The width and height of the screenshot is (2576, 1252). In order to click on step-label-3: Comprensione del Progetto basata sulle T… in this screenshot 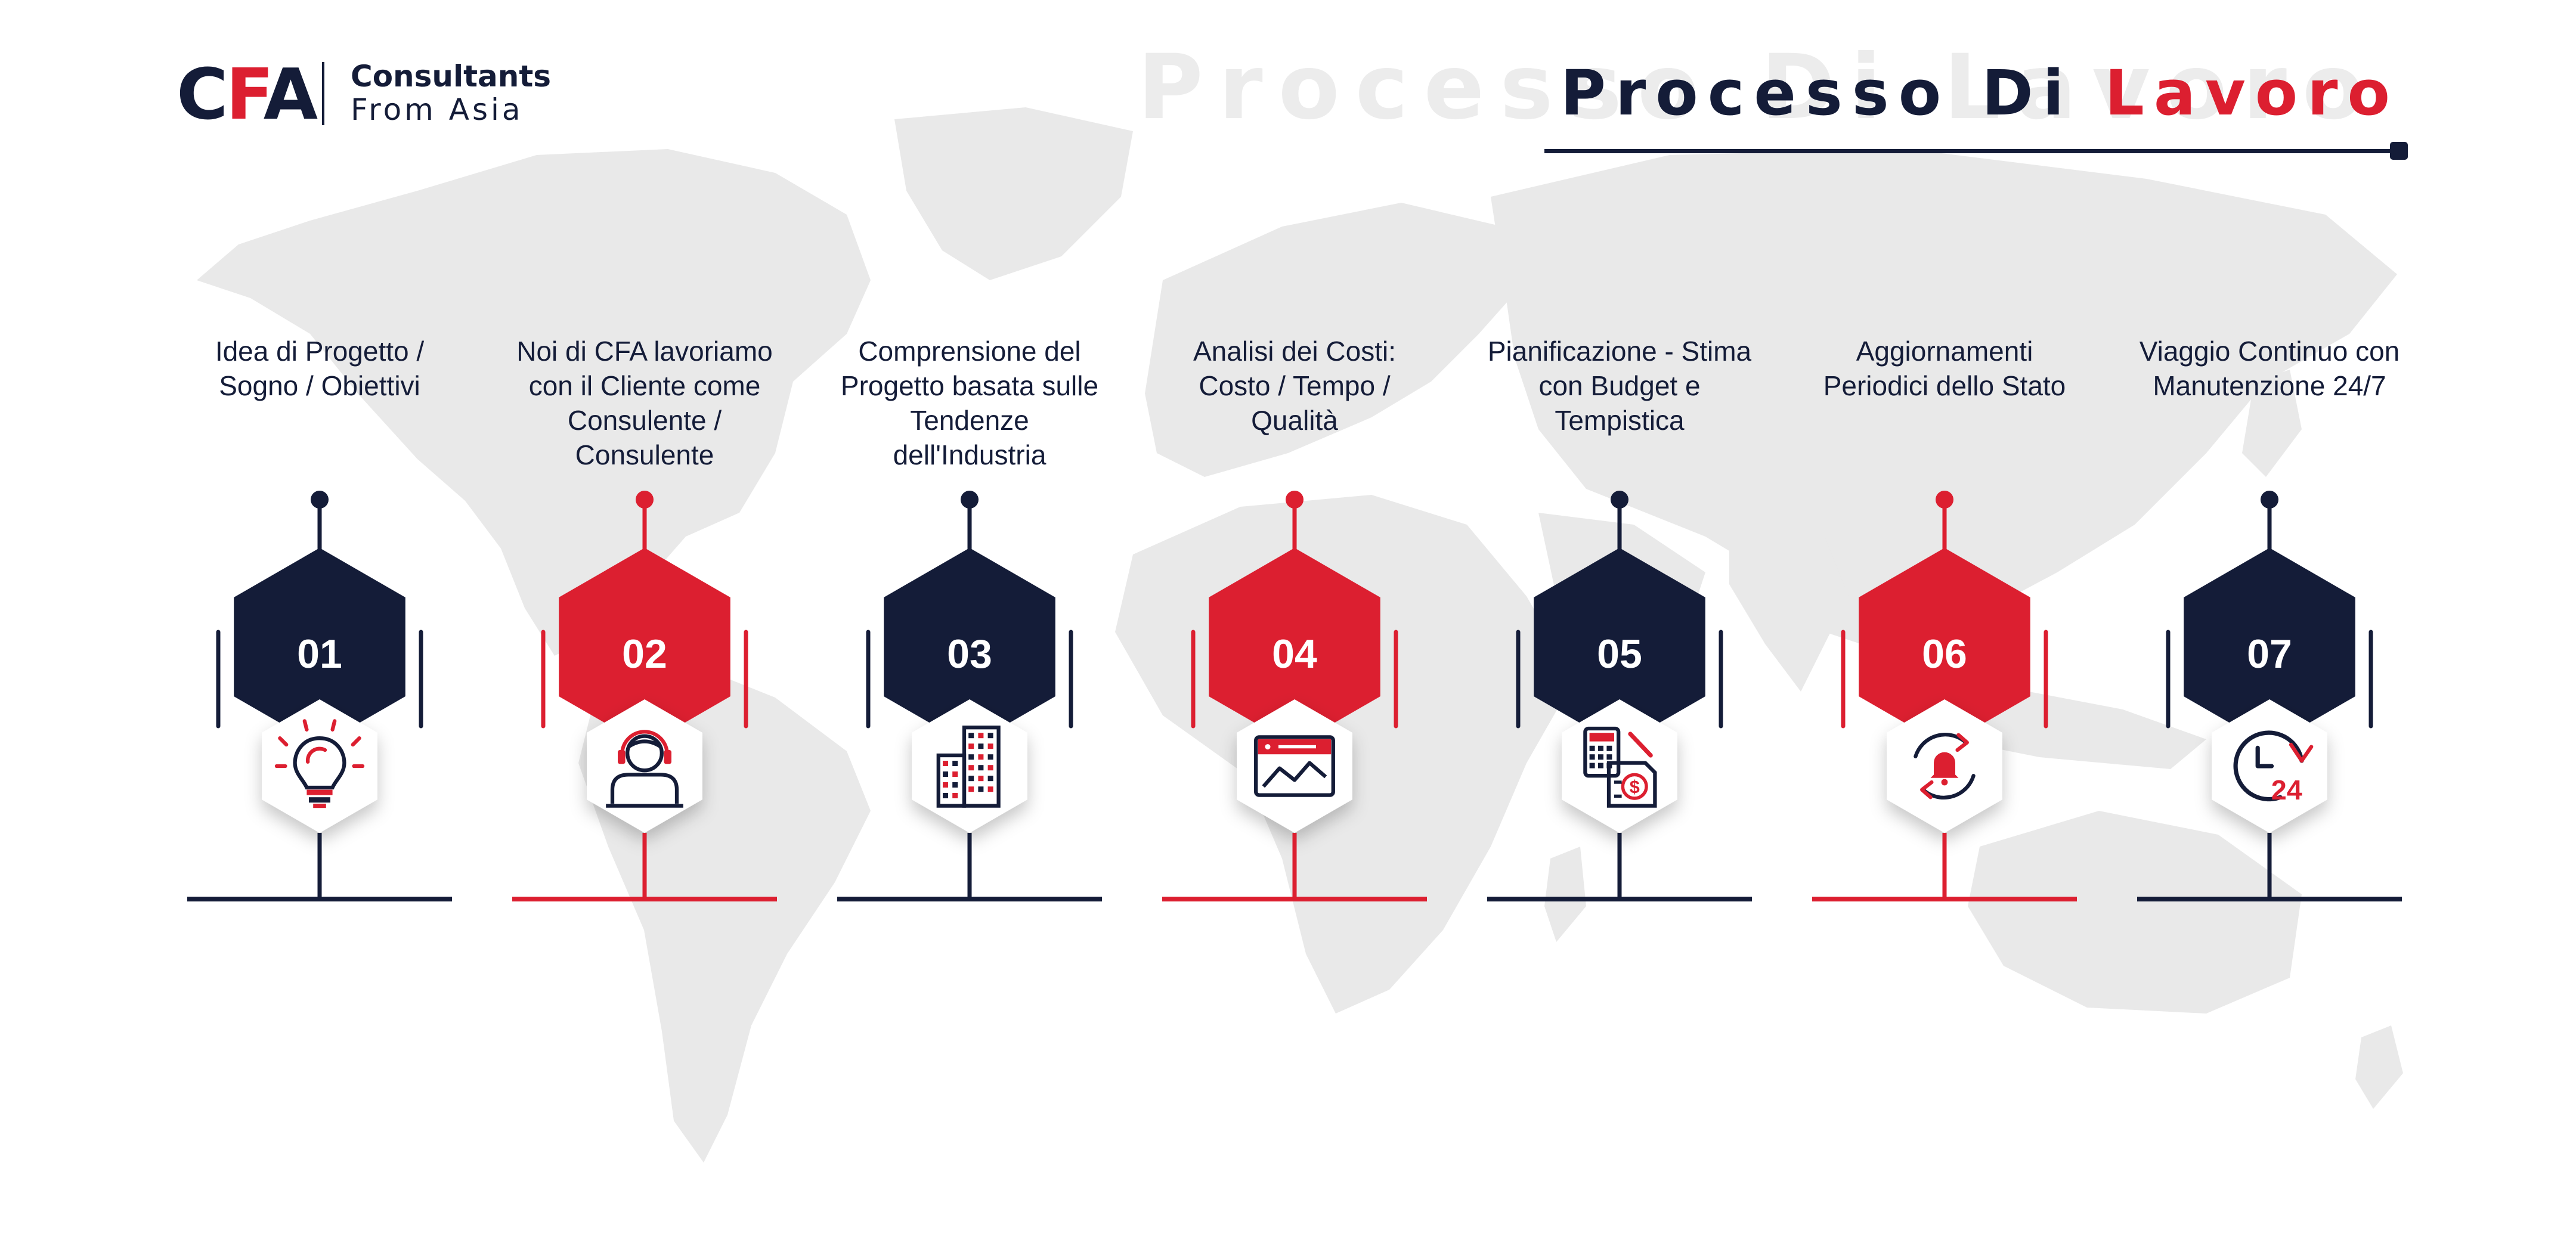, I will do `click(969, 403)`.